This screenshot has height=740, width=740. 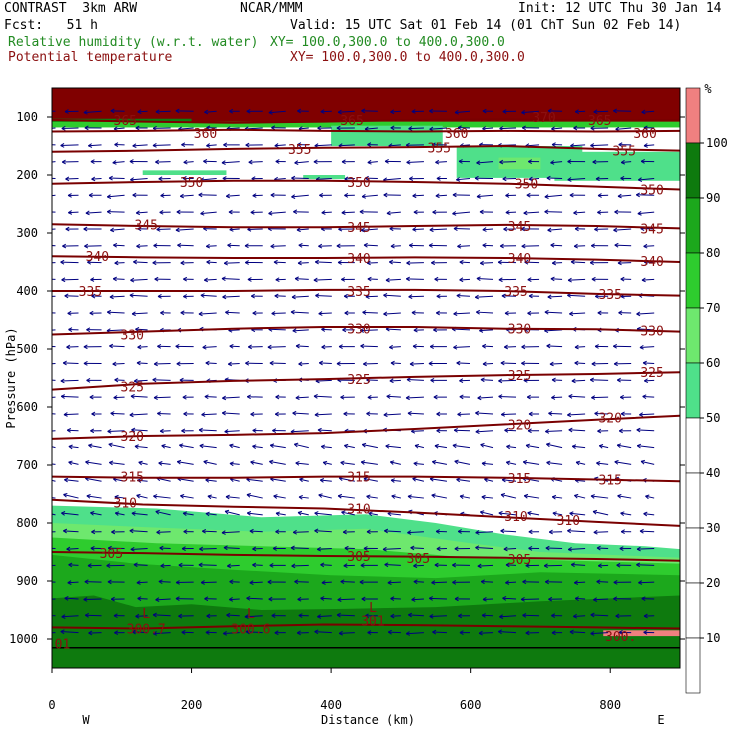 What do you see at coordinates (713, 418) in the screenshot?
I see `colorbar-tick-label: 50` at bounding box center [713, 418].